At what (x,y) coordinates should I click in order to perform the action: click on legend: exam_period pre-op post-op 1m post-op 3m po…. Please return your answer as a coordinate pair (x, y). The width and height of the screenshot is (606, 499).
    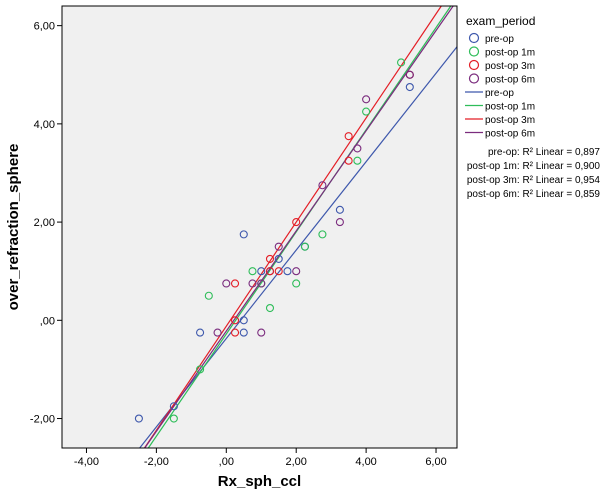
    Looking at the image, I should click on (532, 107).